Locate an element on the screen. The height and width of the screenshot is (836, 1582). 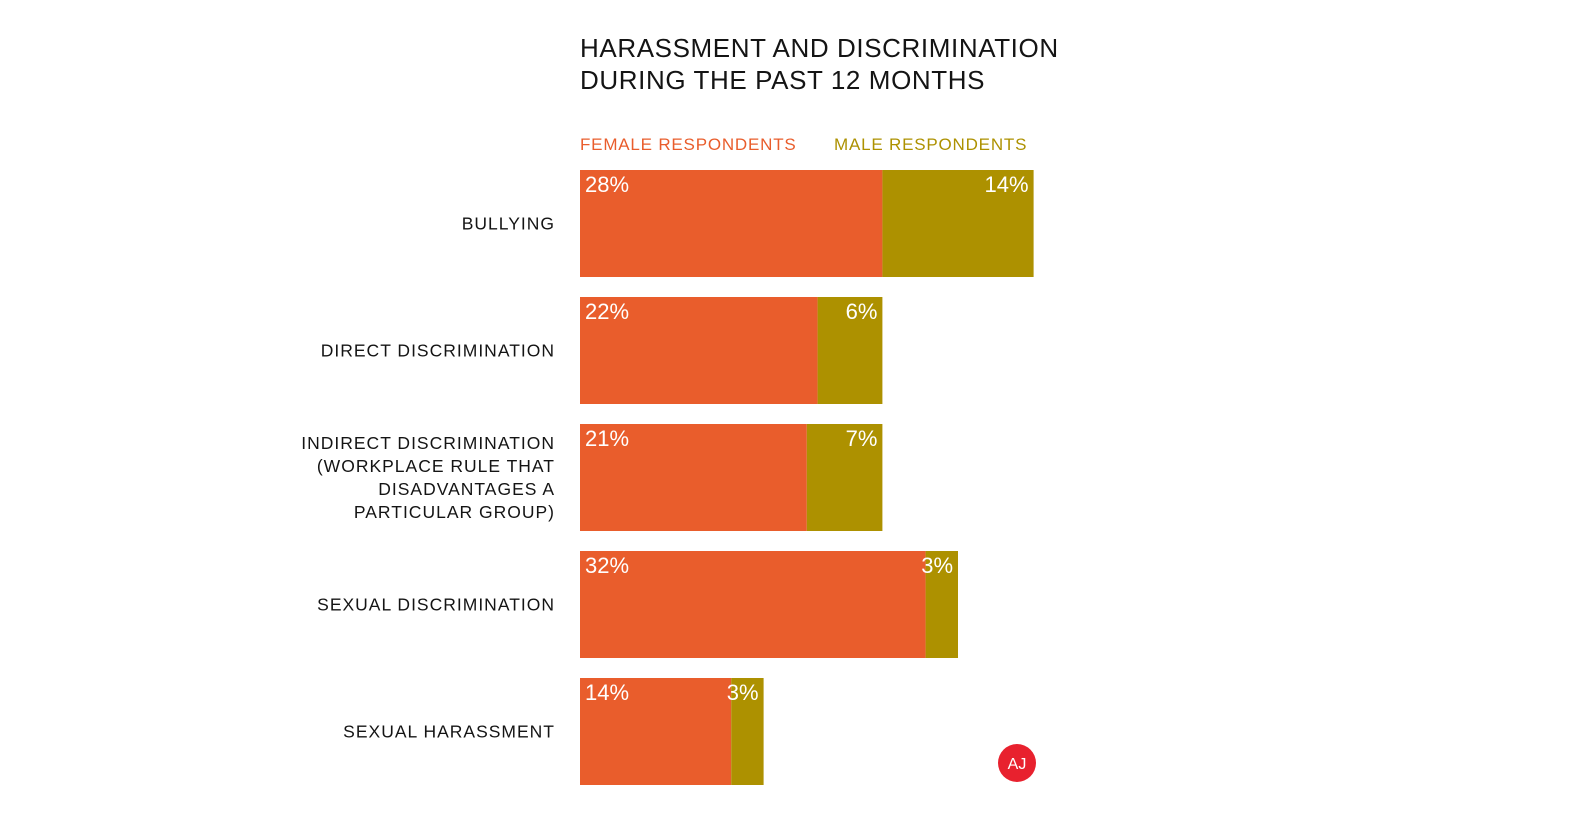
data-label-female: 32% is located at coordinates (607, 565).